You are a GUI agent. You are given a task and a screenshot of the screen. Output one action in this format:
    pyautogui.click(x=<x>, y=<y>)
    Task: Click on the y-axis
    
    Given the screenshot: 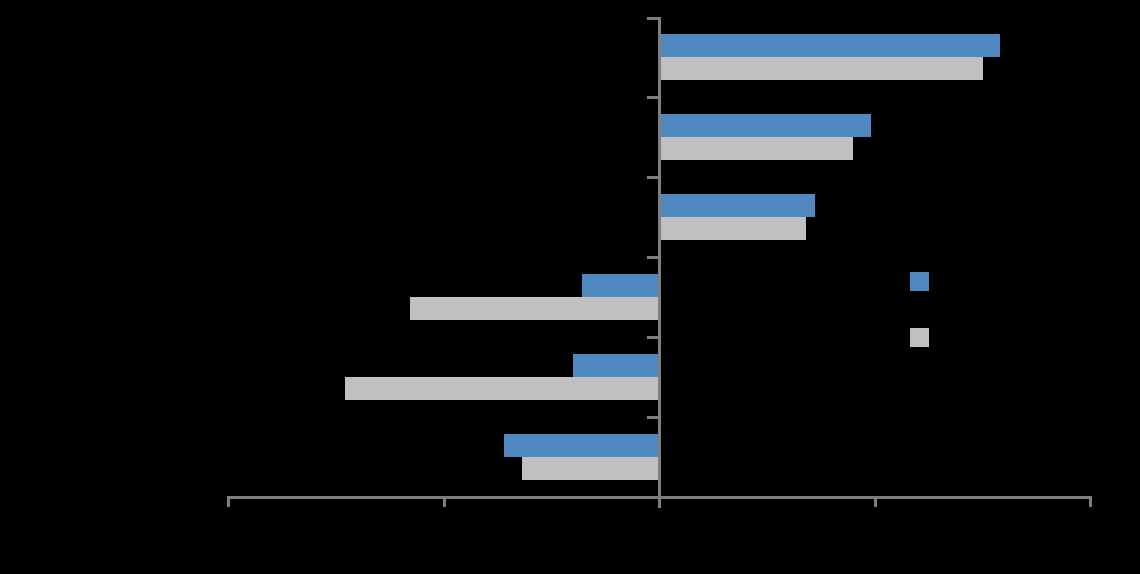 What is the action you would take?
    pyautogui.click(x=659, y=262)
    